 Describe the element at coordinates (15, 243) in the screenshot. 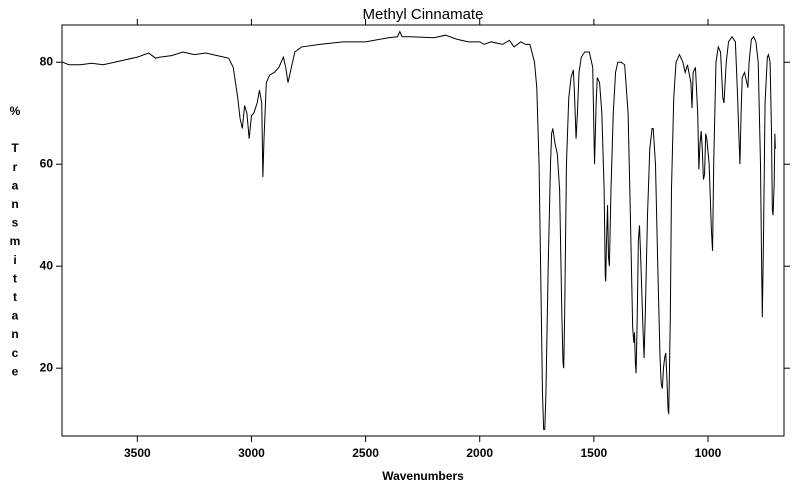

I see `y-axis-label: % Transmittance` at that location.